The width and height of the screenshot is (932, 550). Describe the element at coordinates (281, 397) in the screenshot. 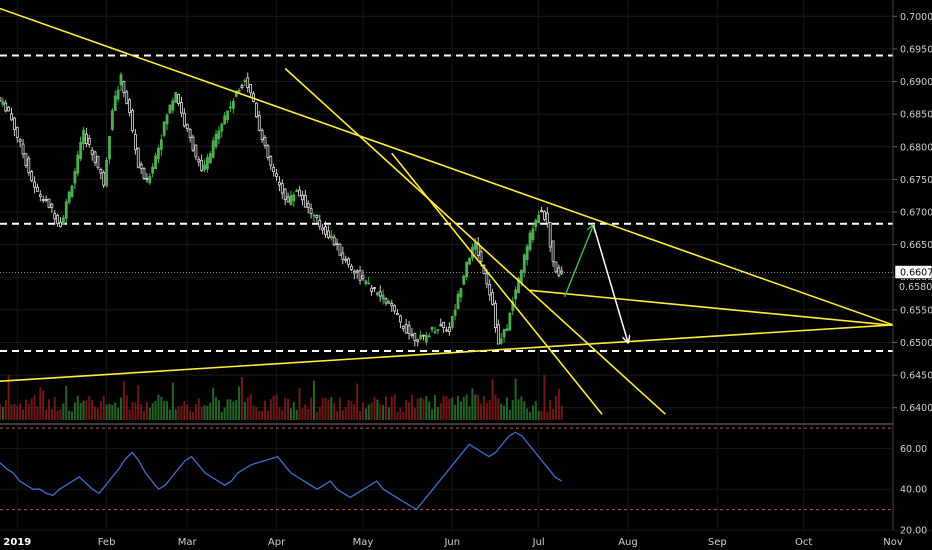

I see `volume-bars` at that location.